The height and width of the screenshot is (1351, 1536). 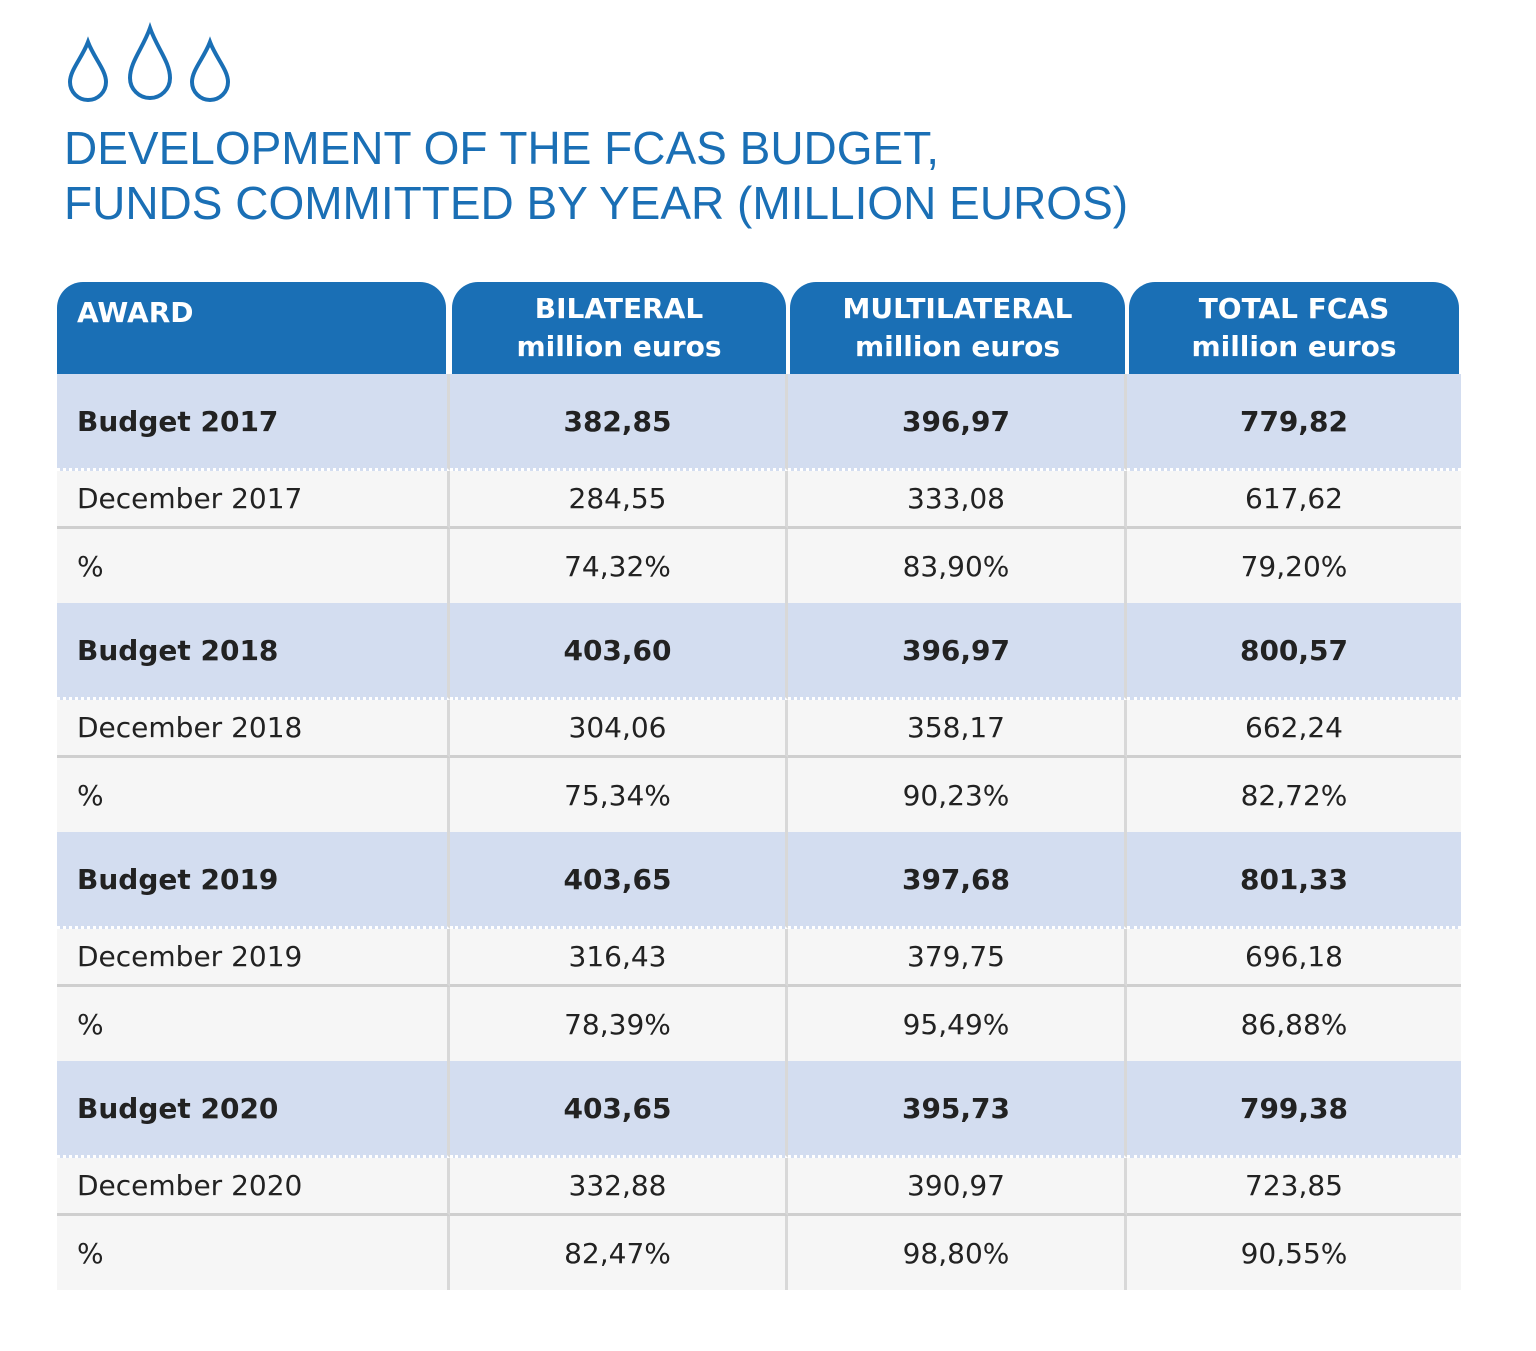 What do you see at coordinates (251, 328) in the screenshot?
I see `header-cell: AWARD` at bounding box center [251, 328].